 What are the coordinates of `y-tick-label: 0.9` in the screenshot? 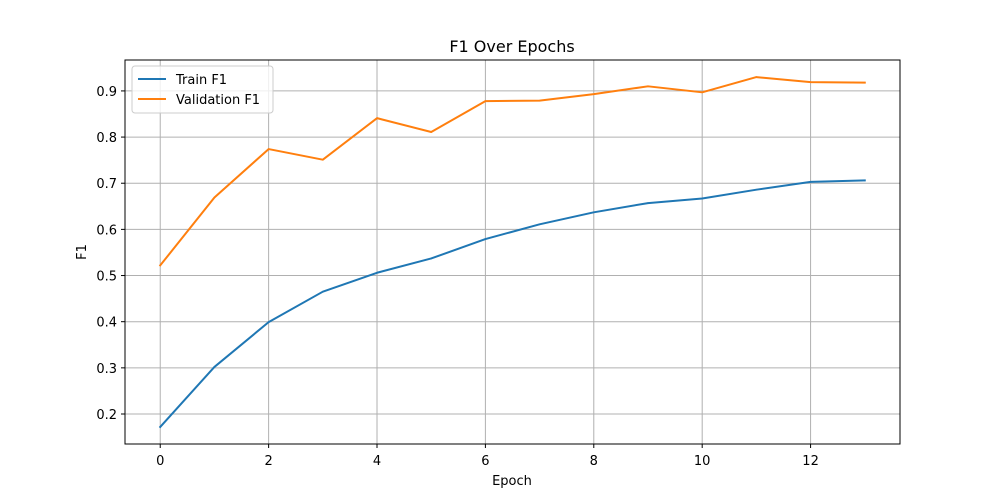 It's located at (106, 92).